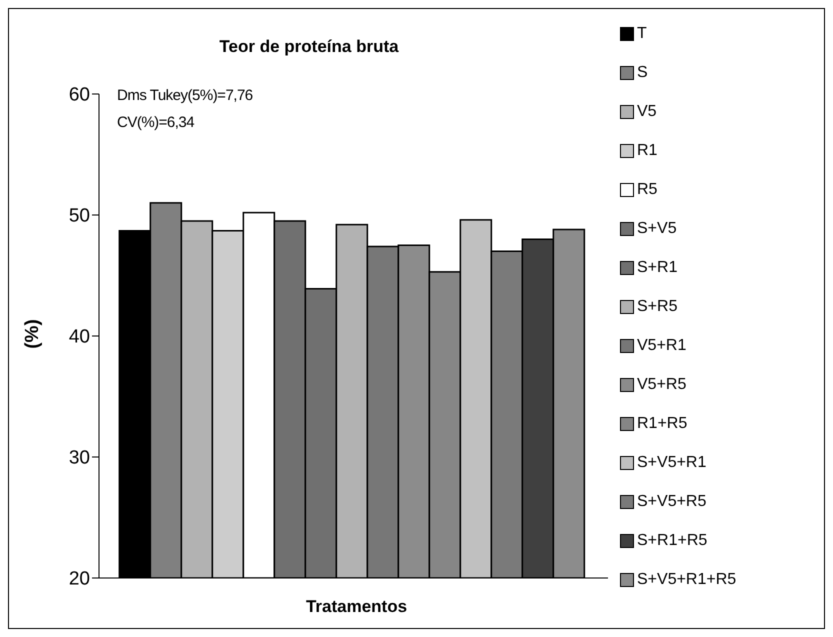 The height and width of the screenshot is (637, 833). Describe the element at coordinates (79, 95) in the screenshot. I see `y-tick-label: 60` at that location.